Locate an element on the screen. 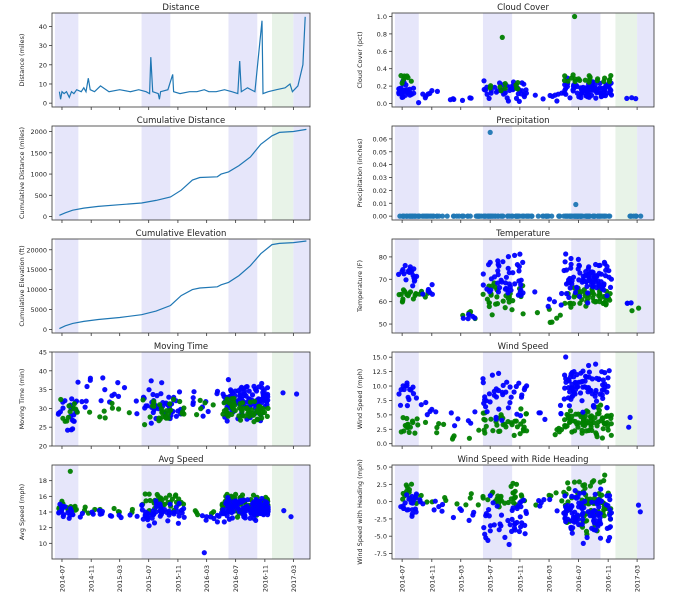 The height and width of the screenshot is (594, 673). y-tick-label: 0.8 is located at coordinates (382, 34).